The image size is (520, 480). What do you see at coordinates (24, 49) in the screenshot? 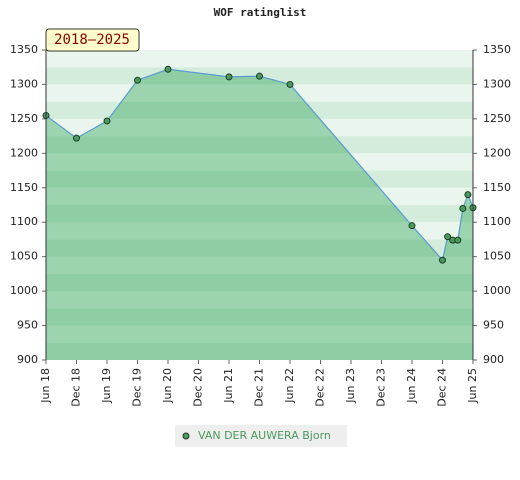
I see `y-tick-label: 1350` at bounding box center [24, 49].